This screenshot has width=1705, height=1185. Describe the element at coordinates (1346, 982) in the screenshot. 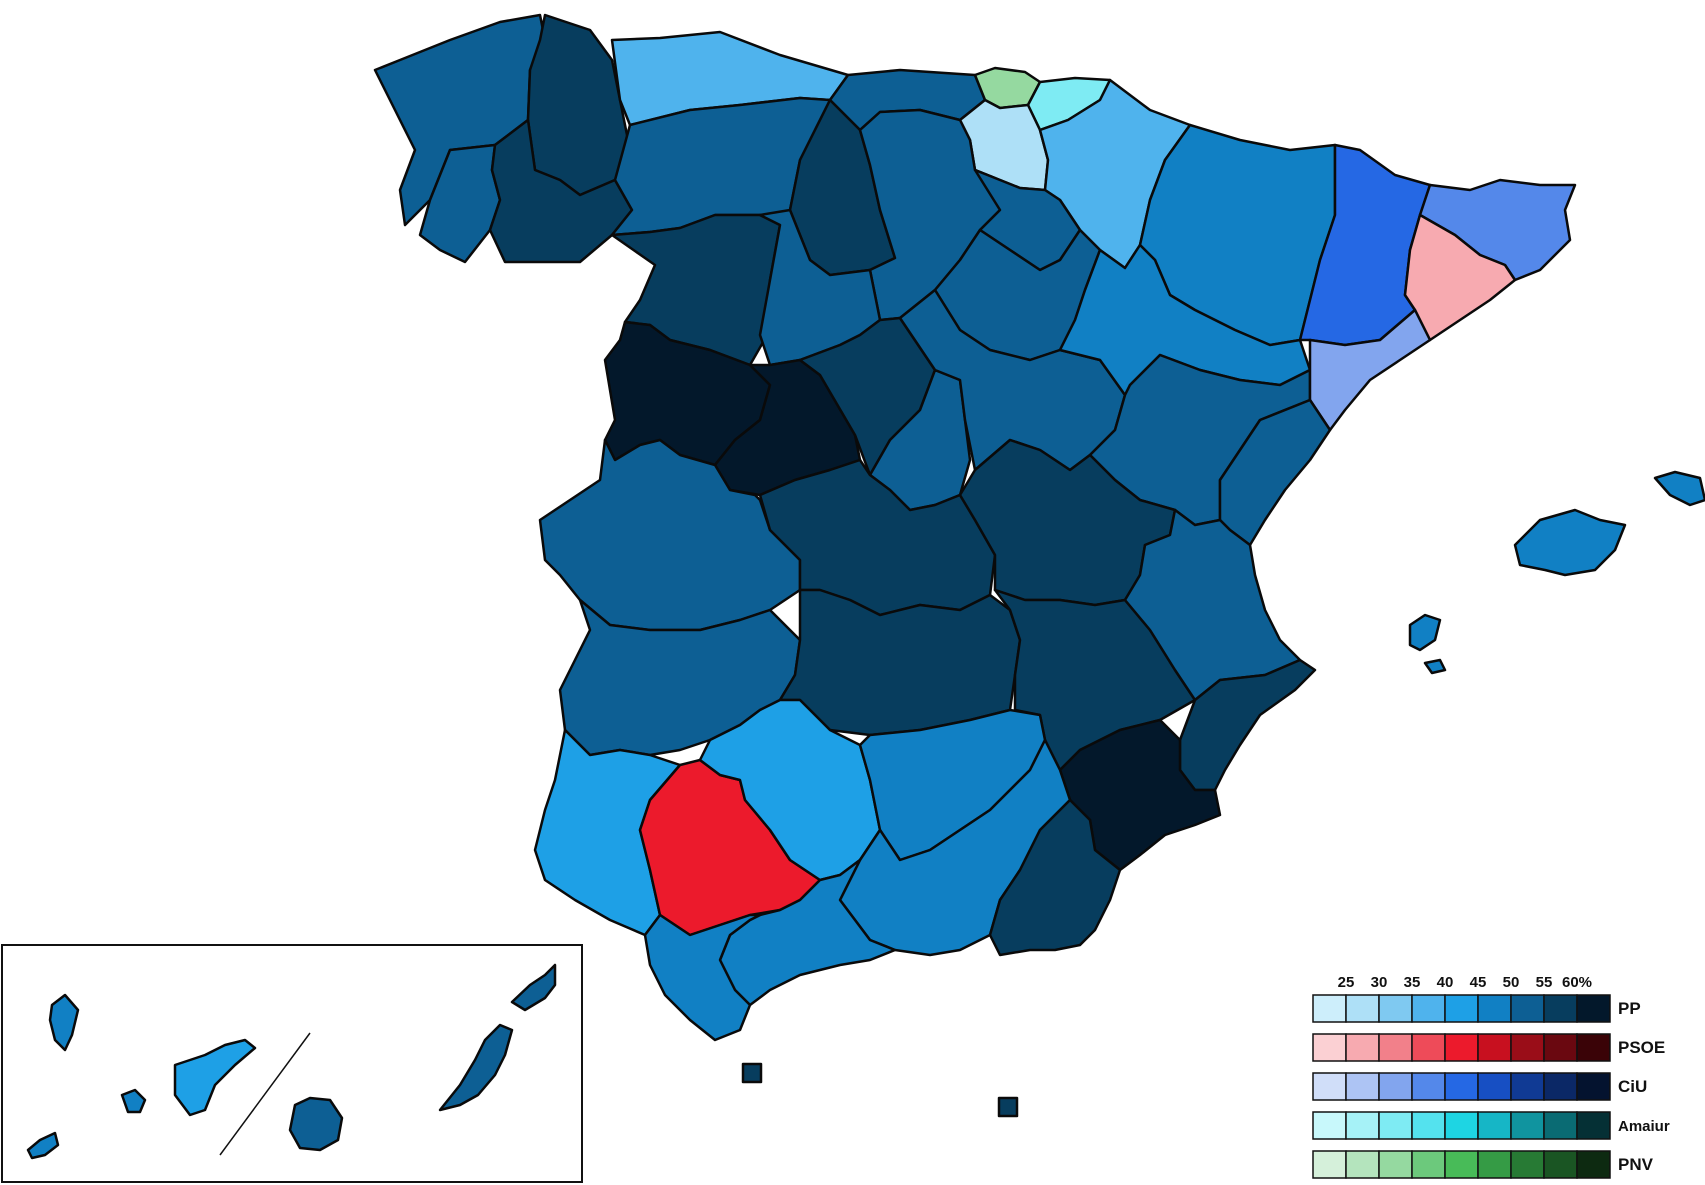

I see `legend-tick-label: 25` at that location.